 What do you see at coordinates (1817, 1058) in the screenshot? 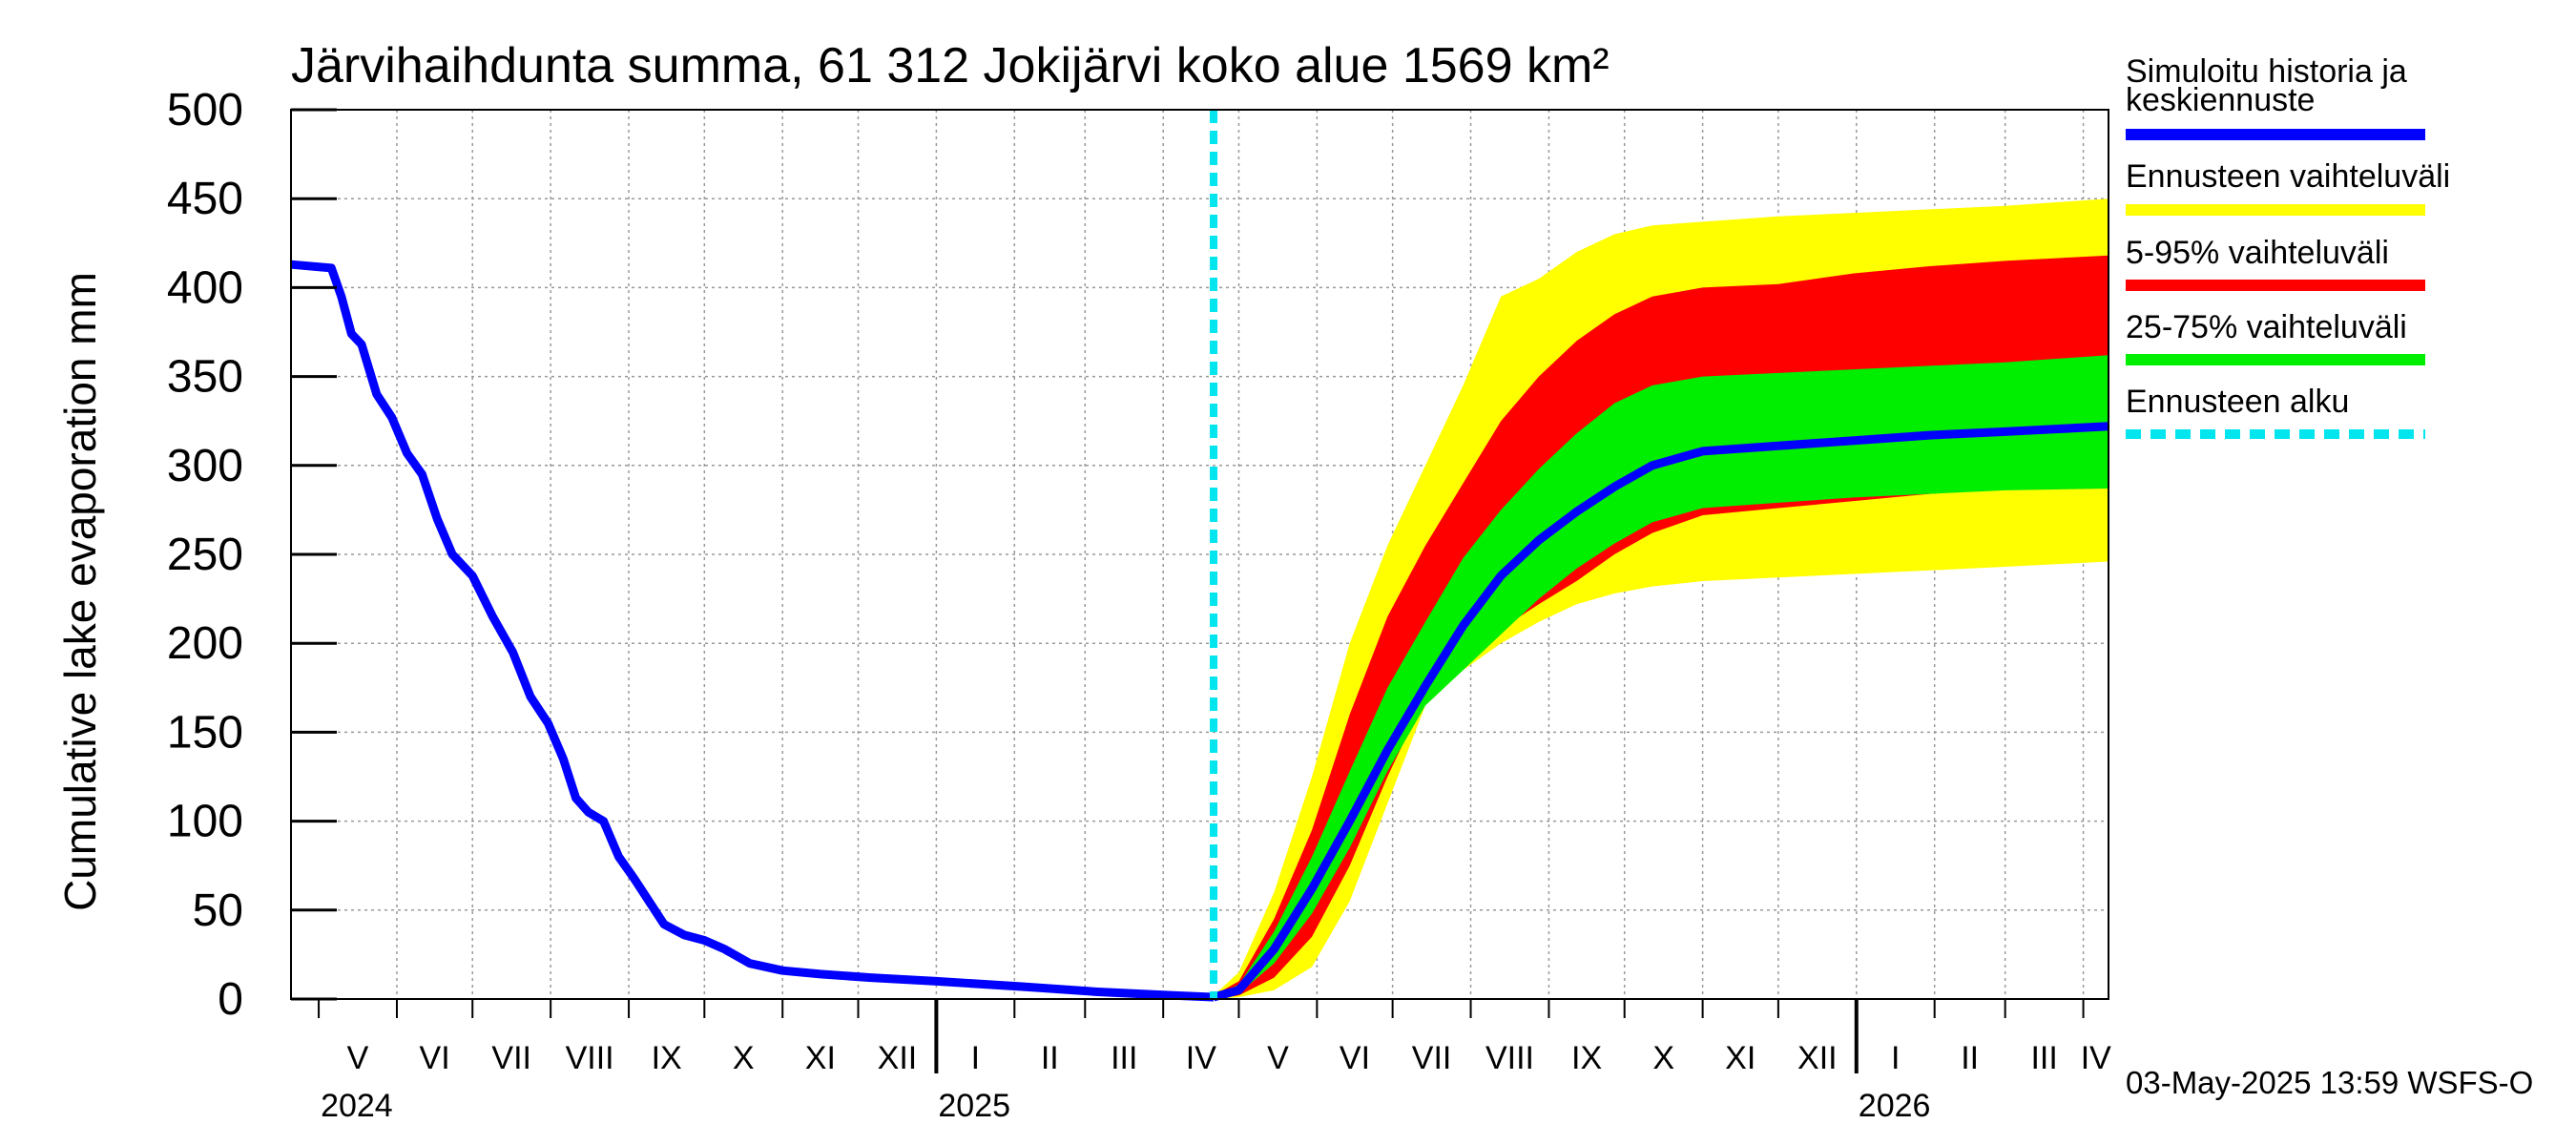
I see `month-label-19: XII` at bounding box center [1817, 1058].